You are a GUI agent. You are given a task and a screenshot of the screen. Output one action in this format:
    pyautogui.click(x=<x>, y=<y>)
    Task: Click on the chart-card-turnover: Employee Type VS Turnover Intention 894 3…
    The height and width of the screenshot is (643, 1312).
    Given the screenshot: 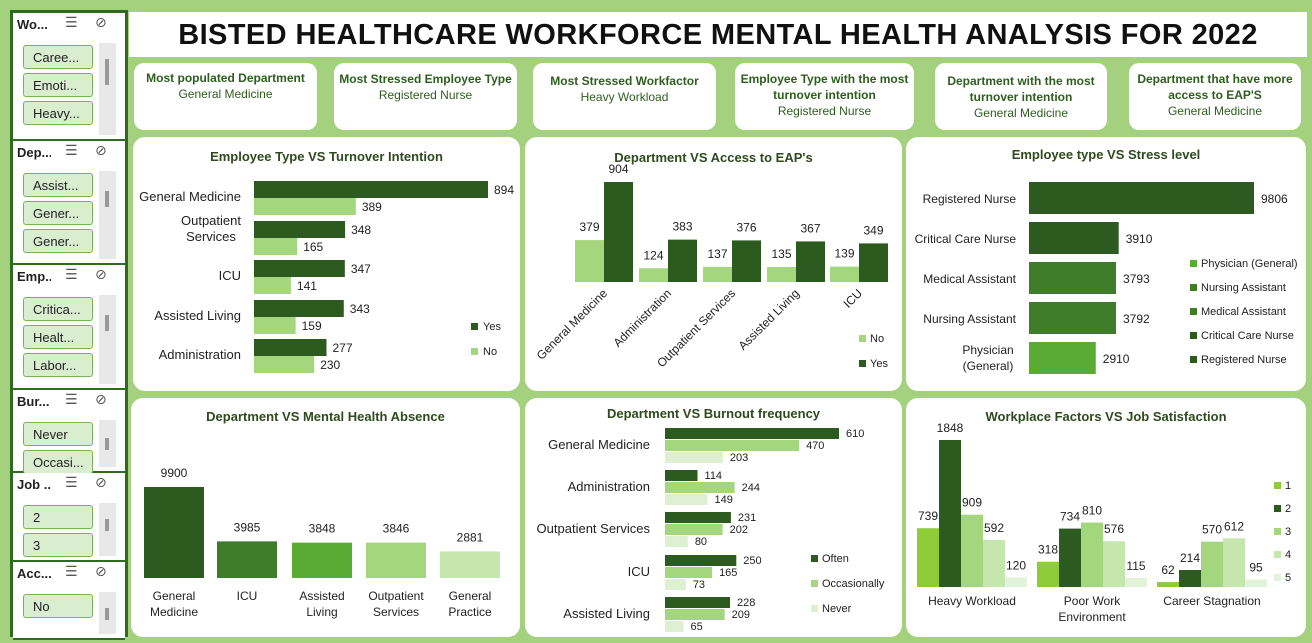 What is the action you would take?
    pyautogui.click(x=326, y=264)
    